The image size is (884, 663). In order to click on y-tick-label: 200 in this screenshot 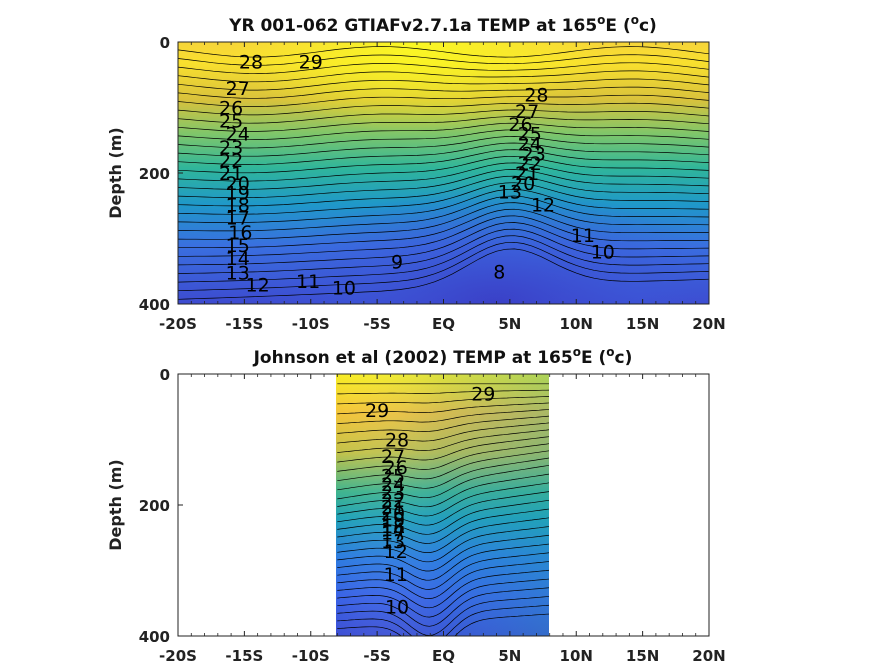, I will do `click(154, 506)`.